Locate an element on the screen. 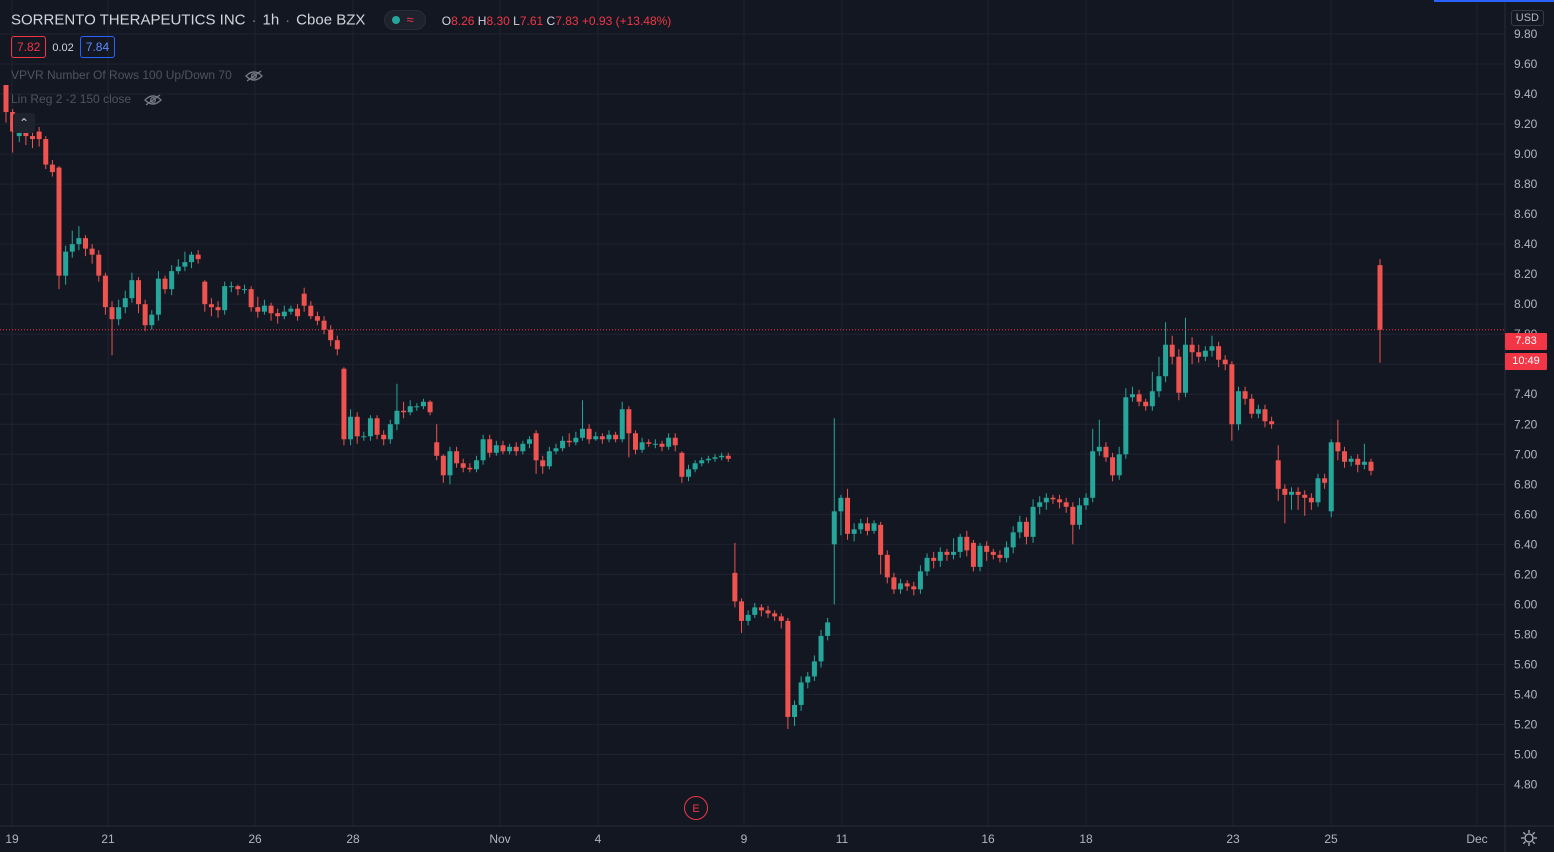  price-tick-label: 6.40 is located at coordinates (1526, 544).